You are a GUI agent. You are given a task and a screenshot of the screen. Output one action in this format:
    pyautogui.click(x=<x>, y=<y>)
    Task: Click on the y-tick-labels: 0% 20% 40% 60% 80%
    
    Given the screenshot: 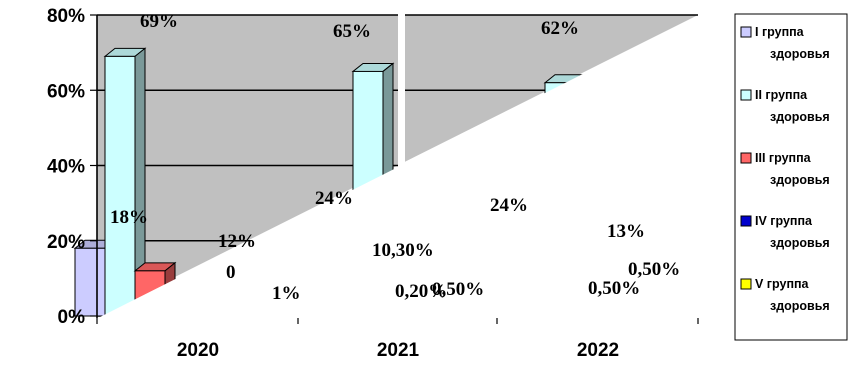 What is the action you would take?
    pyautogui.click(x=66, y=167)
    